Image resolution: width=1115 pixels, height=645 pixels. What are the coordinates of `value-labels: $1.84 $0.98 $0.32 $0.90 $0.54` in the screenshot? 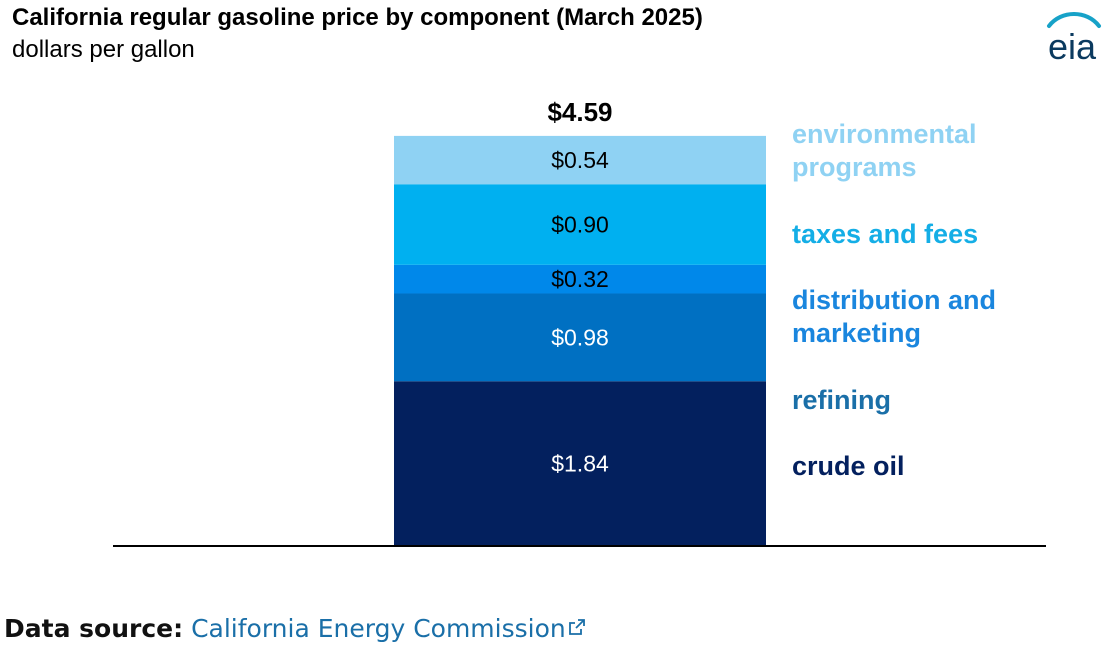 It's located at (580, 312).